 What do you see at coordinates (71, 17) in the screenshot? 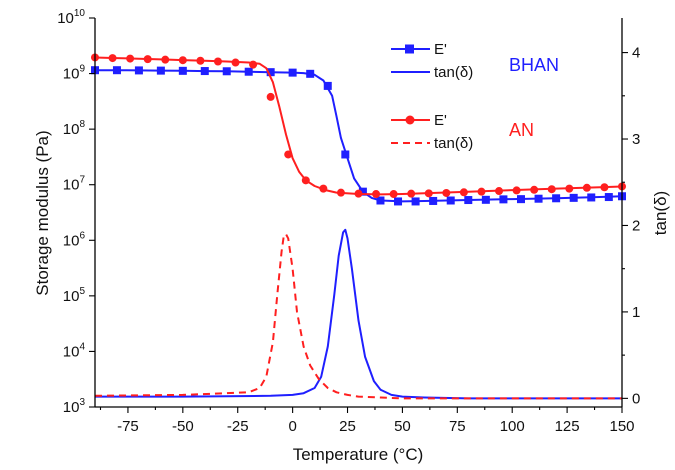
I see `y-left-tick-label: 10¹⁰` at bounding box center [71, 17].